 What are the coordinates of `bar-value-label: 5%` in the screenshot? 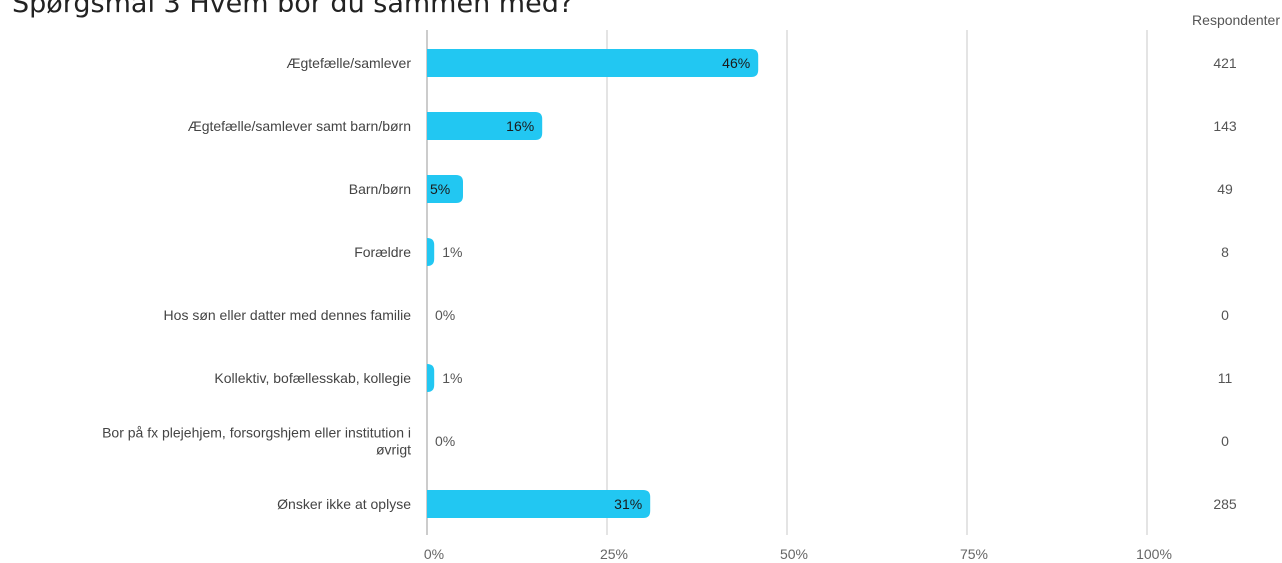 It's located at (440, 189).